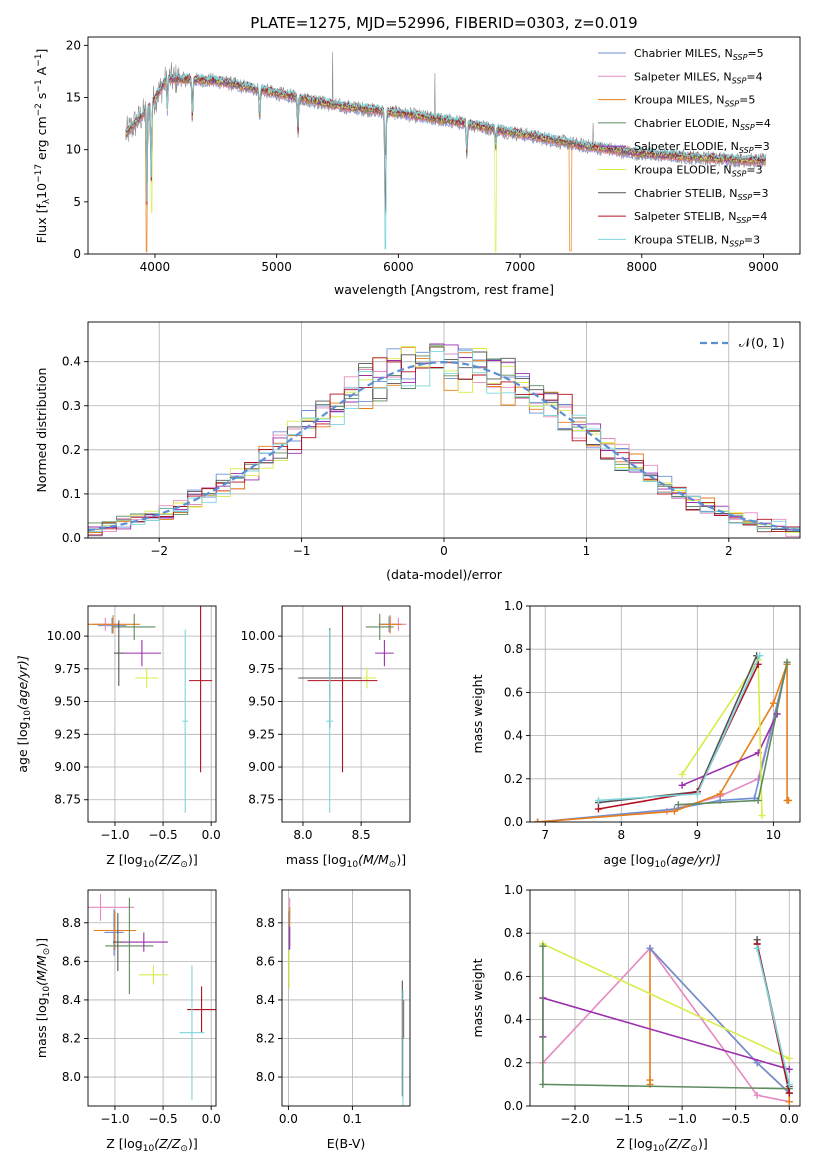  What do you see at coordinates (665, 998) in the screenshot?
I see `massweight_vs_Z-frame` at bounding box center [665, 998].